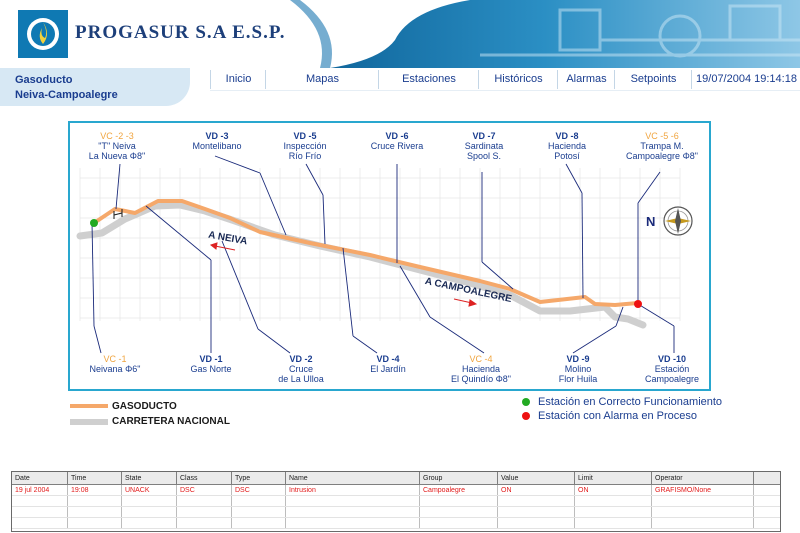 The image size is (800, 533). Describe the element at coordinates (89, 406) in the screenshot. I see `legend-pipeline-swatch` at that location.